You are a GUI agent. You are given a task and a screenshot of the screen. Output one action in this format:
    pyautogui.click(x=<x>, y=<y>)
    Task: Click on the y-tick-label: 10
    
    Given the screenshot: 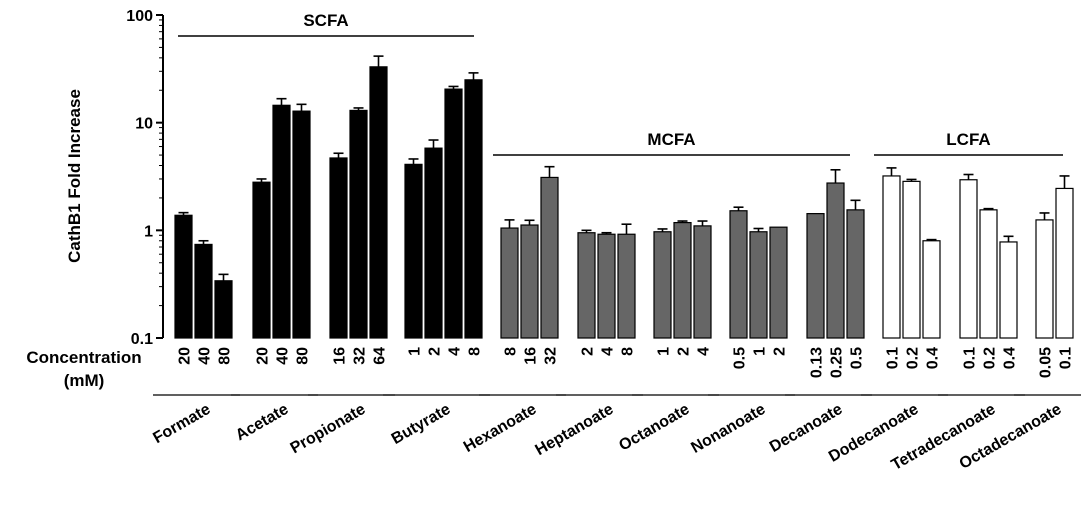 What is the action you would take?
    pyautogui.click(x=144, y=124)
    